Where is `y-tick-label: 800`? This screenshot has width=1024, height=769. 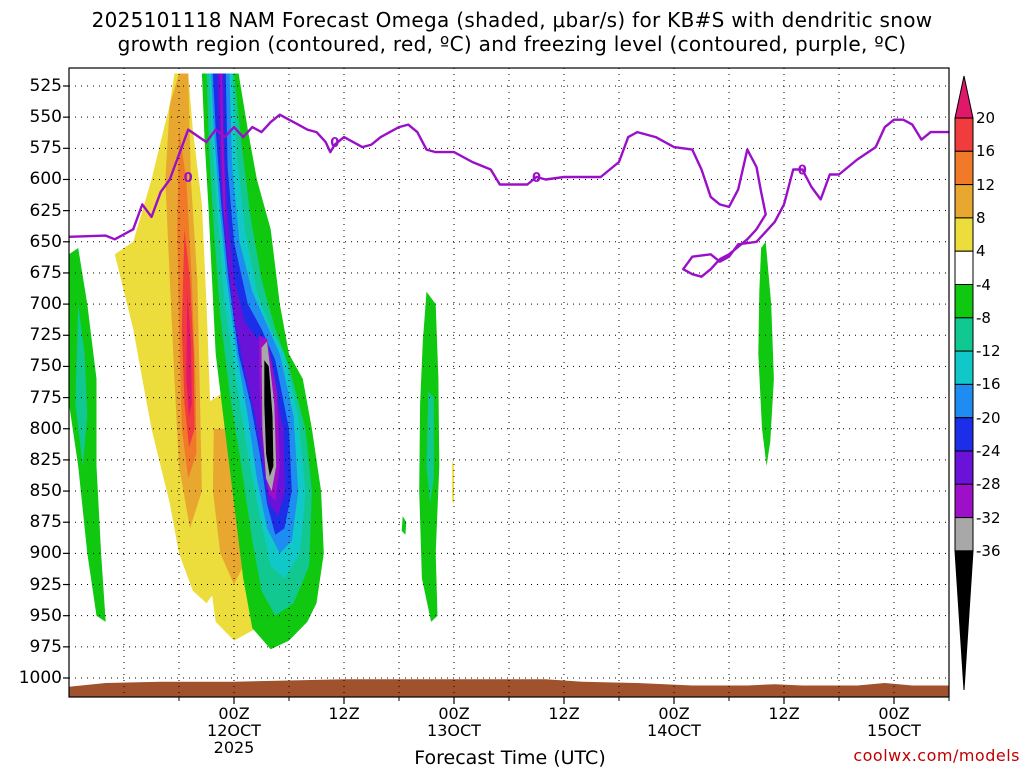
y-tick-label: 800 is located at coordinates (45, 428).